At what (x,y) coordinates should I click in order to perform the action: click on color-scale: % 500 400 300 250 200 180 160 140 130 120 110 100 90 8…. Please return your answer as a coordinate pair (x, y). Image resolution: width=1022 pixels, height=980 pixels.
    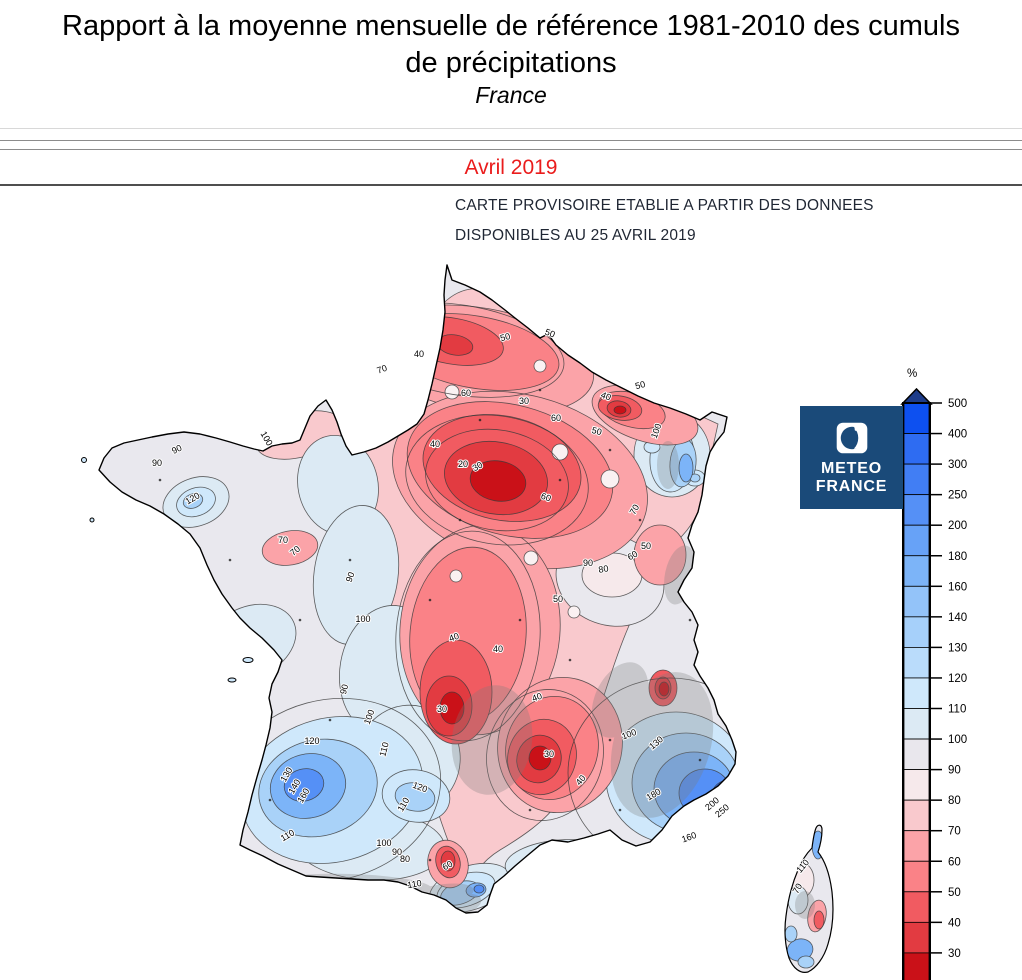
    Looking at the image, I should click on (933, 674).